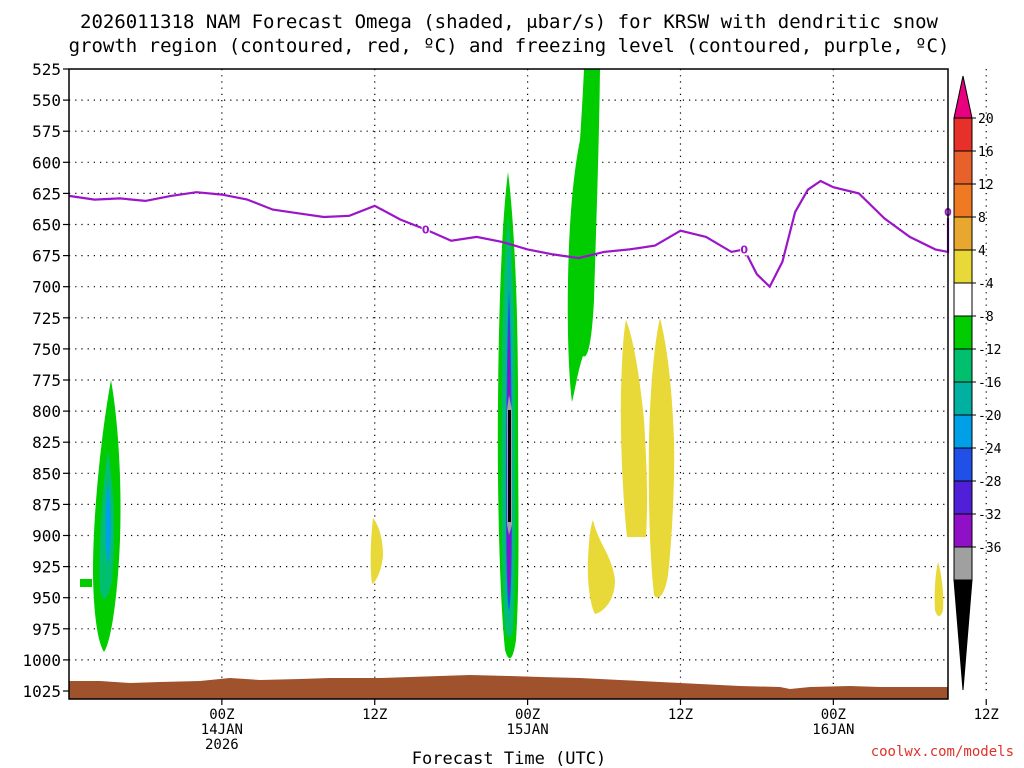 The image size is (1024, 768). What do you see at coordinates (46, 567) in the screenshot?
I see `y-tick-label: 925` at bounding box center [46, 567].